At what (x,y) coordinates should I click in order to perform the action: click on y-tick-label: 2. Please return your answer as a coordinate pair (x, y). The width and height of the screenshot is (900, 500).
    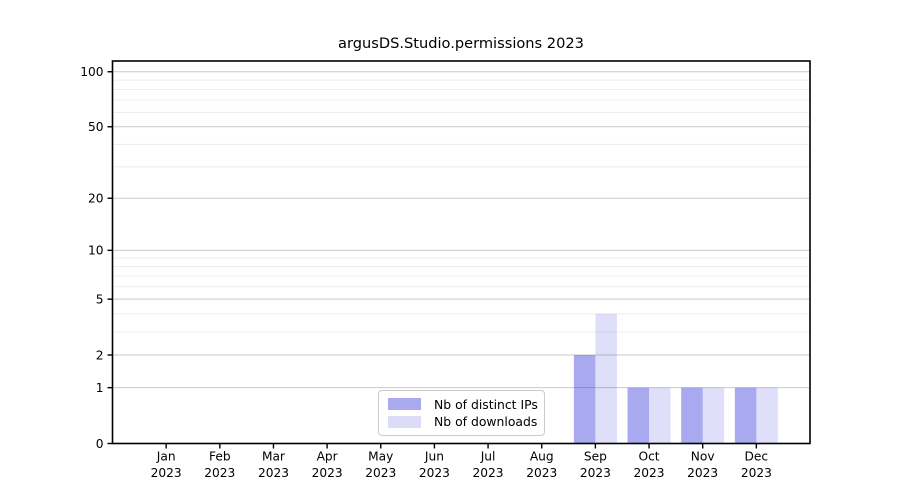
    Looking at the image, I should click on (100, 355).